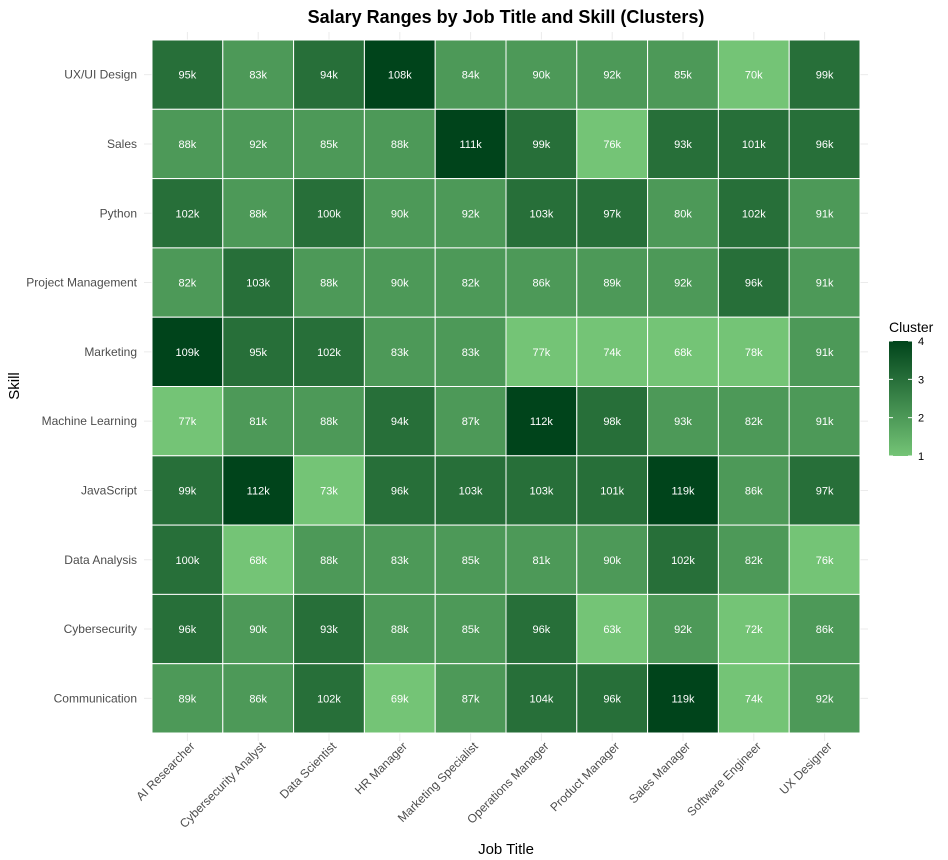 This screenshot has height=860, width=948. Describe the element at coordinates (329, 491) in the screenshot. I see `cell-value-label: 73k` at that location.